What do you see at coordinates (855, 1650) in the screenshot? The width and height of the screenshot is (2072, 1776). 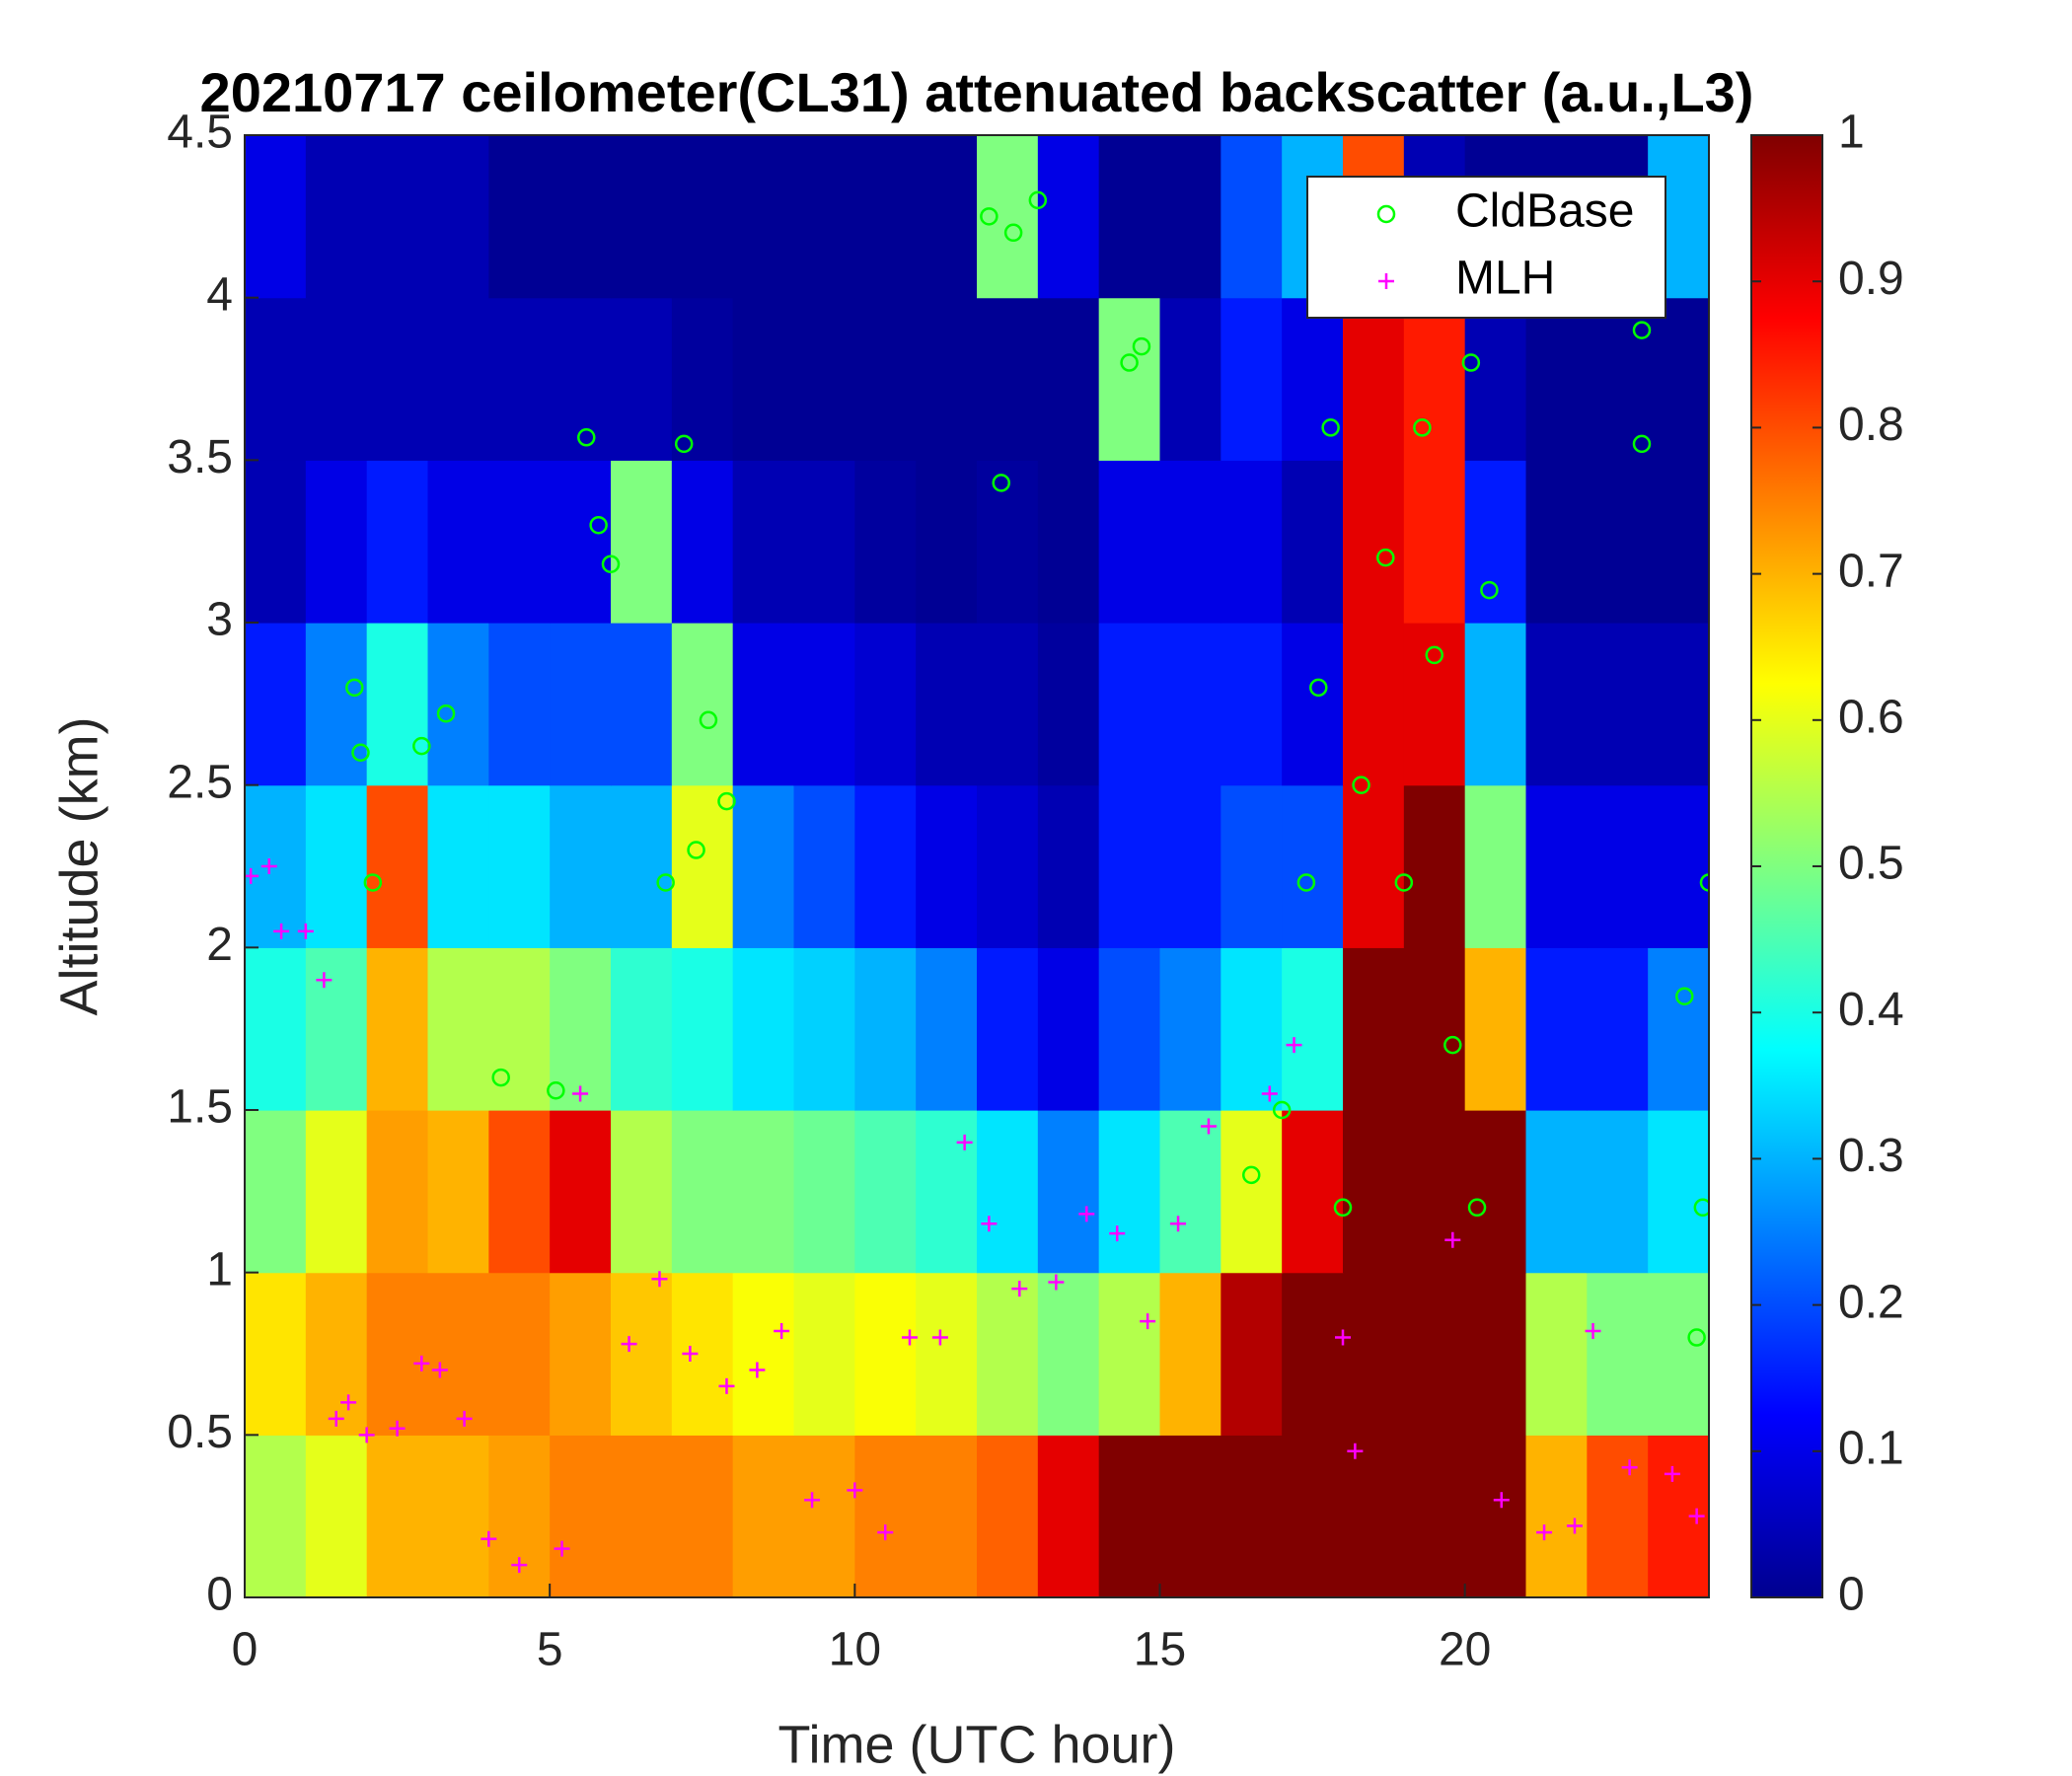 I see `x-tick-label: 10` at bounding box center [855, 1650].